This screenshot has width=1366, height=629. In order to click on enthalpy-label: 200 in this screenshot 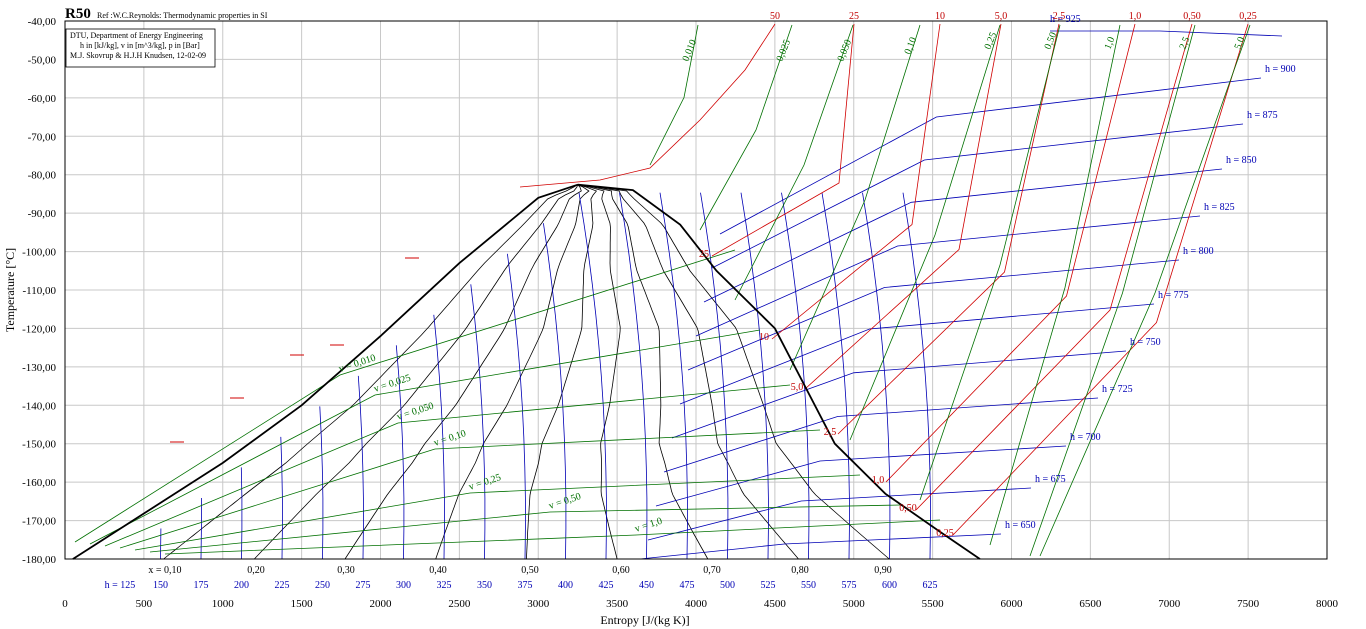, I will do `click(241, 585)`.